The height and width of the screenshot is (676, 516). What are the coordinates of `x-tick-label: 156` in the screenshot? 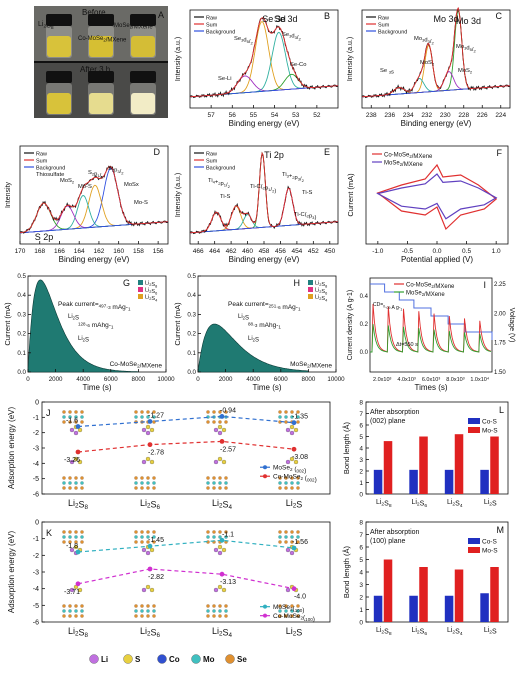 It's located at (158, 251).